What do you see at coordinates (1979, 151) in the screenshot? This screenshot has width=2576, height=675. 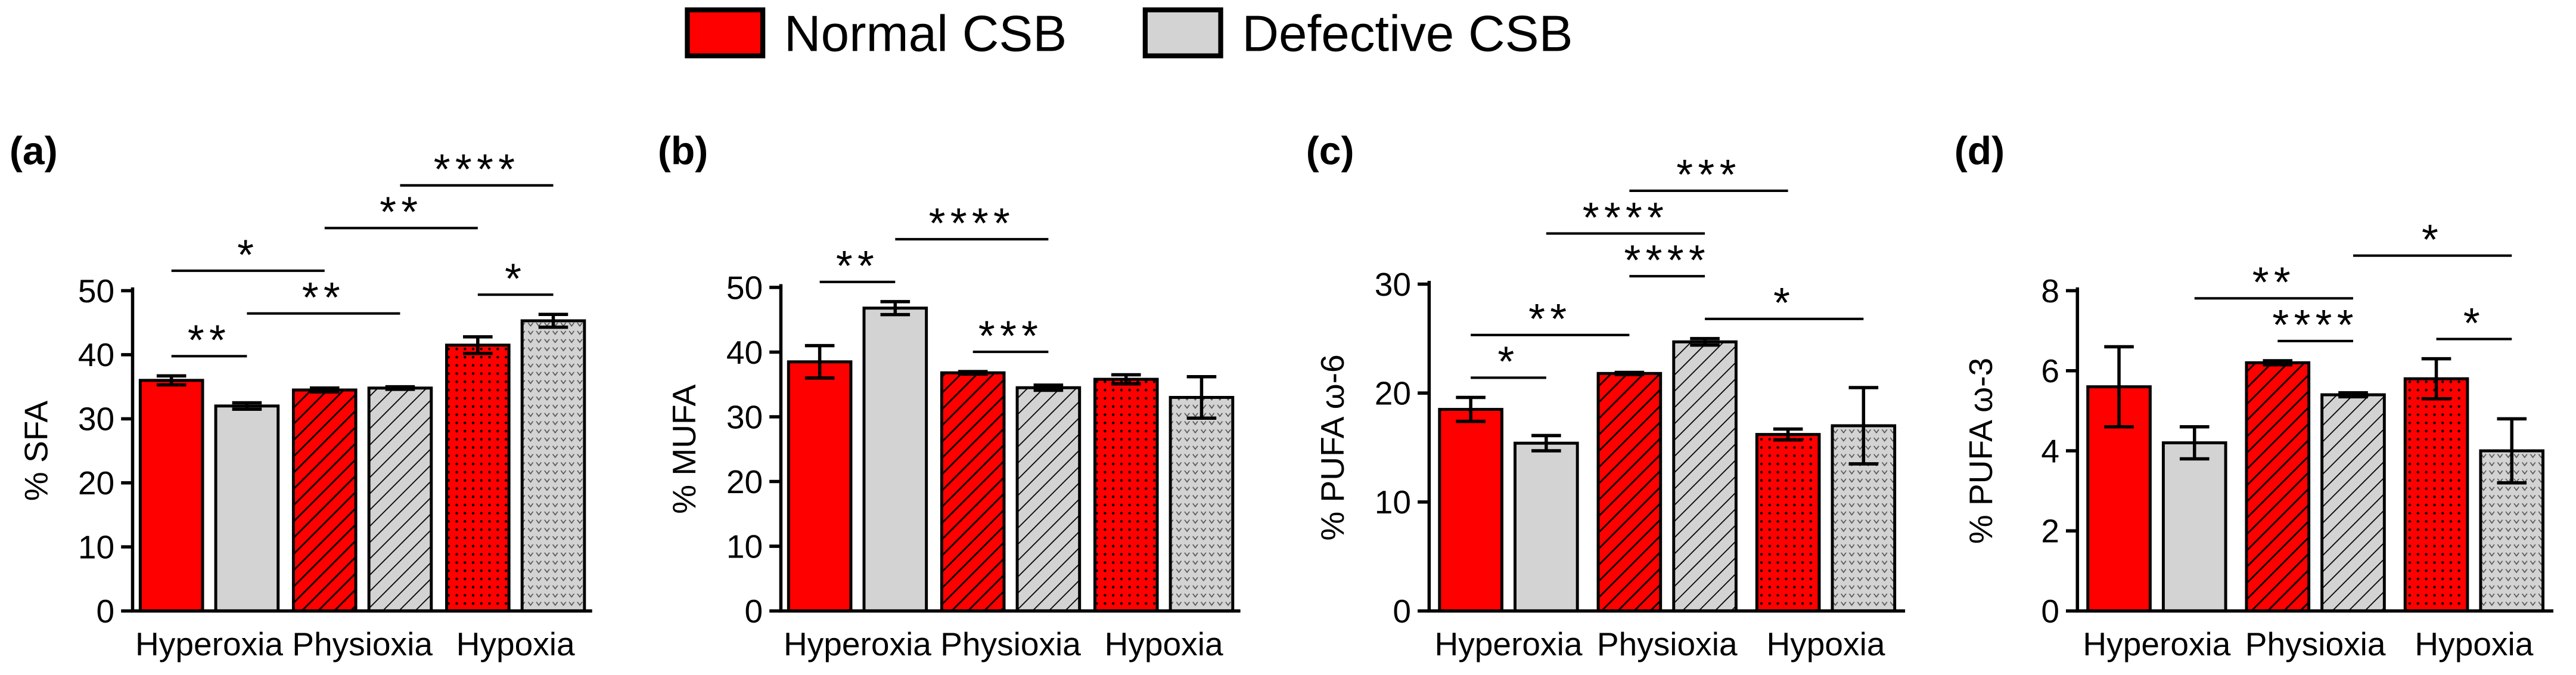 I see `panel-label: (d)` at bounding box center [1979, 151].